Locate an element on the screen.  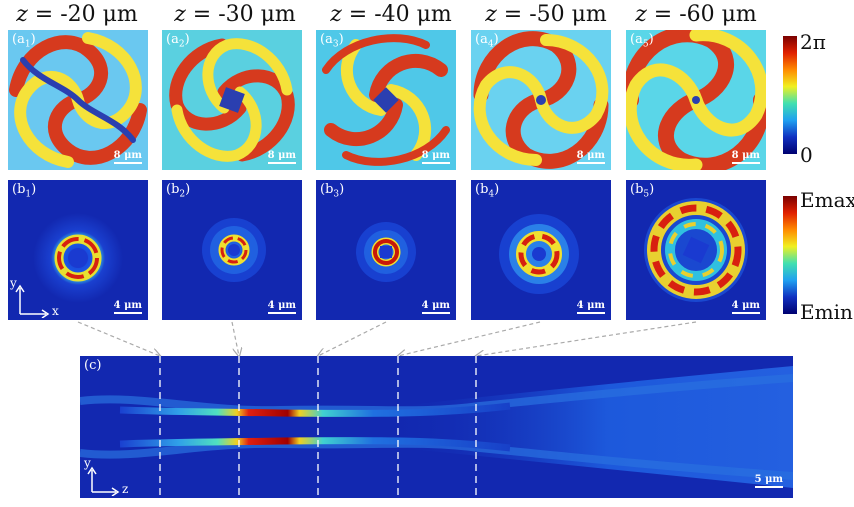
xy-axes-indicator: y x is located at coordinates (34, 297).